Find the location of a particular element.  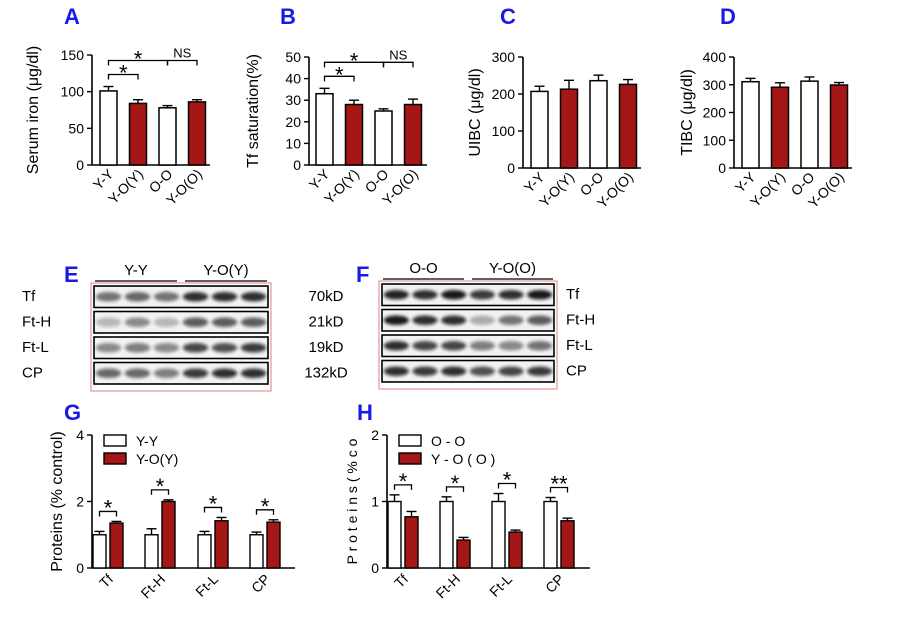

y-tick-label: 100 is located at coordinates (715, 140).